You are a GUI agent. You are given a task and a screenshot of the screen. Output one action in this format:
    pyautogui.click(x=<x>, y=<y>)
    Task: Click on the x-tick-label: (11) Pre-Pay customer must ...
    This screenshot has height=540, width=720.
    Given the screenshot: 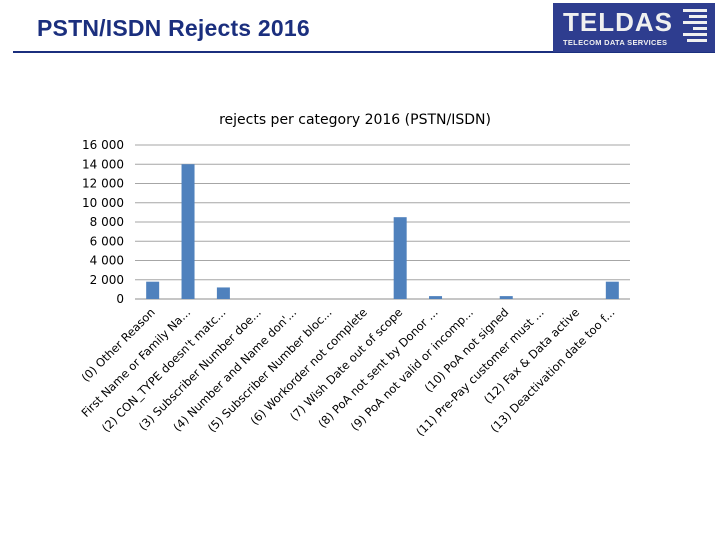 What is the action you would take?
    pyautogui.click(x=480, y=372)
    